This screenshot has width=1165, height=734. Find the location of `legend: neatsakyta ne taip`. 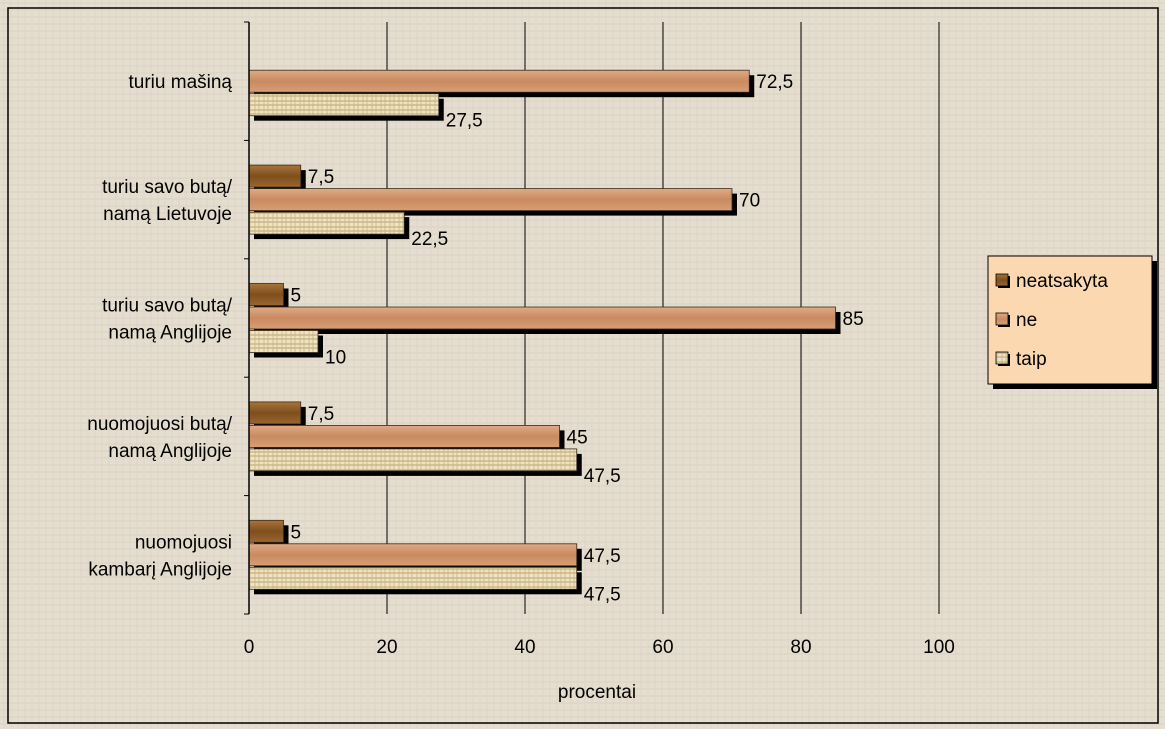

legend: neatsakyta ne taip is located at coordinates (1072, 322).